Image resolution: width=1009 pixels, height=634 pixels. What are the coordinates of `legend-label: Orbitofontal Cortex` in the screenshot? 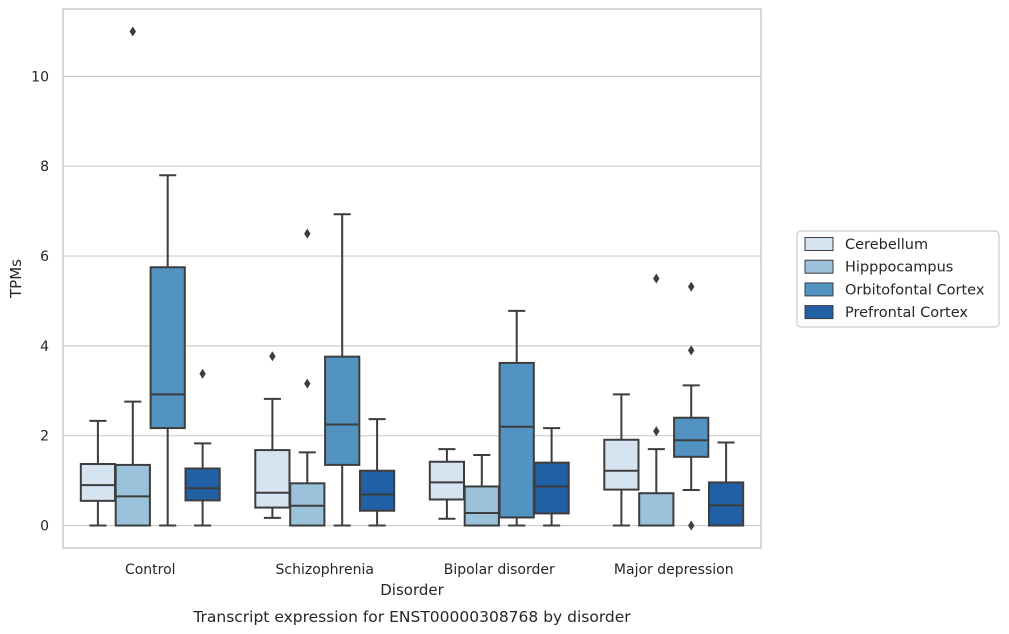 It's located at (915, 290).